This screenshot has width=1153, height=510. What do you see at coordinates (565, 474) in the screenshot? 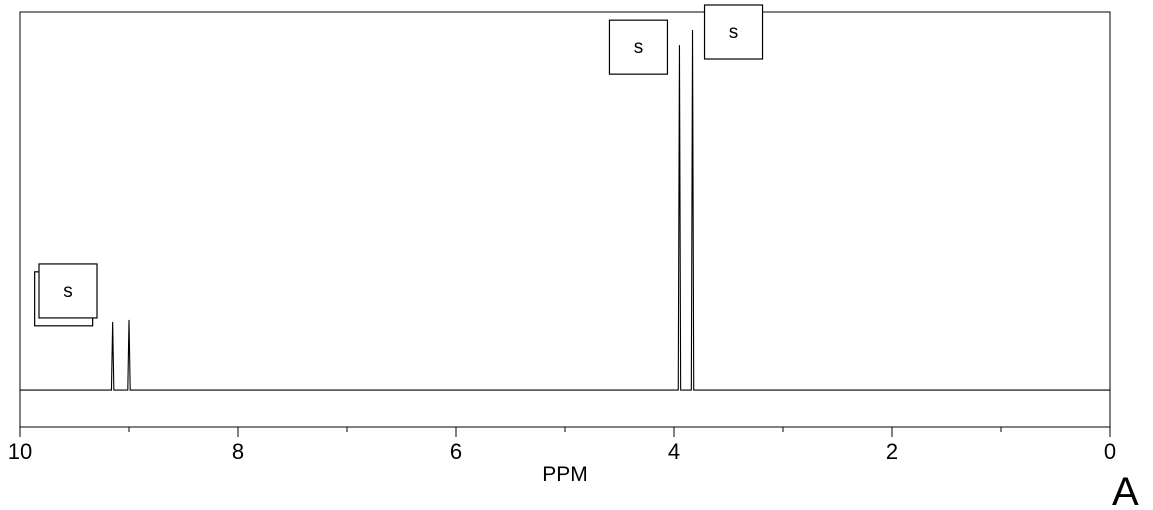
I see `x-axis-title: PPM` at bounding box center [565, 474].